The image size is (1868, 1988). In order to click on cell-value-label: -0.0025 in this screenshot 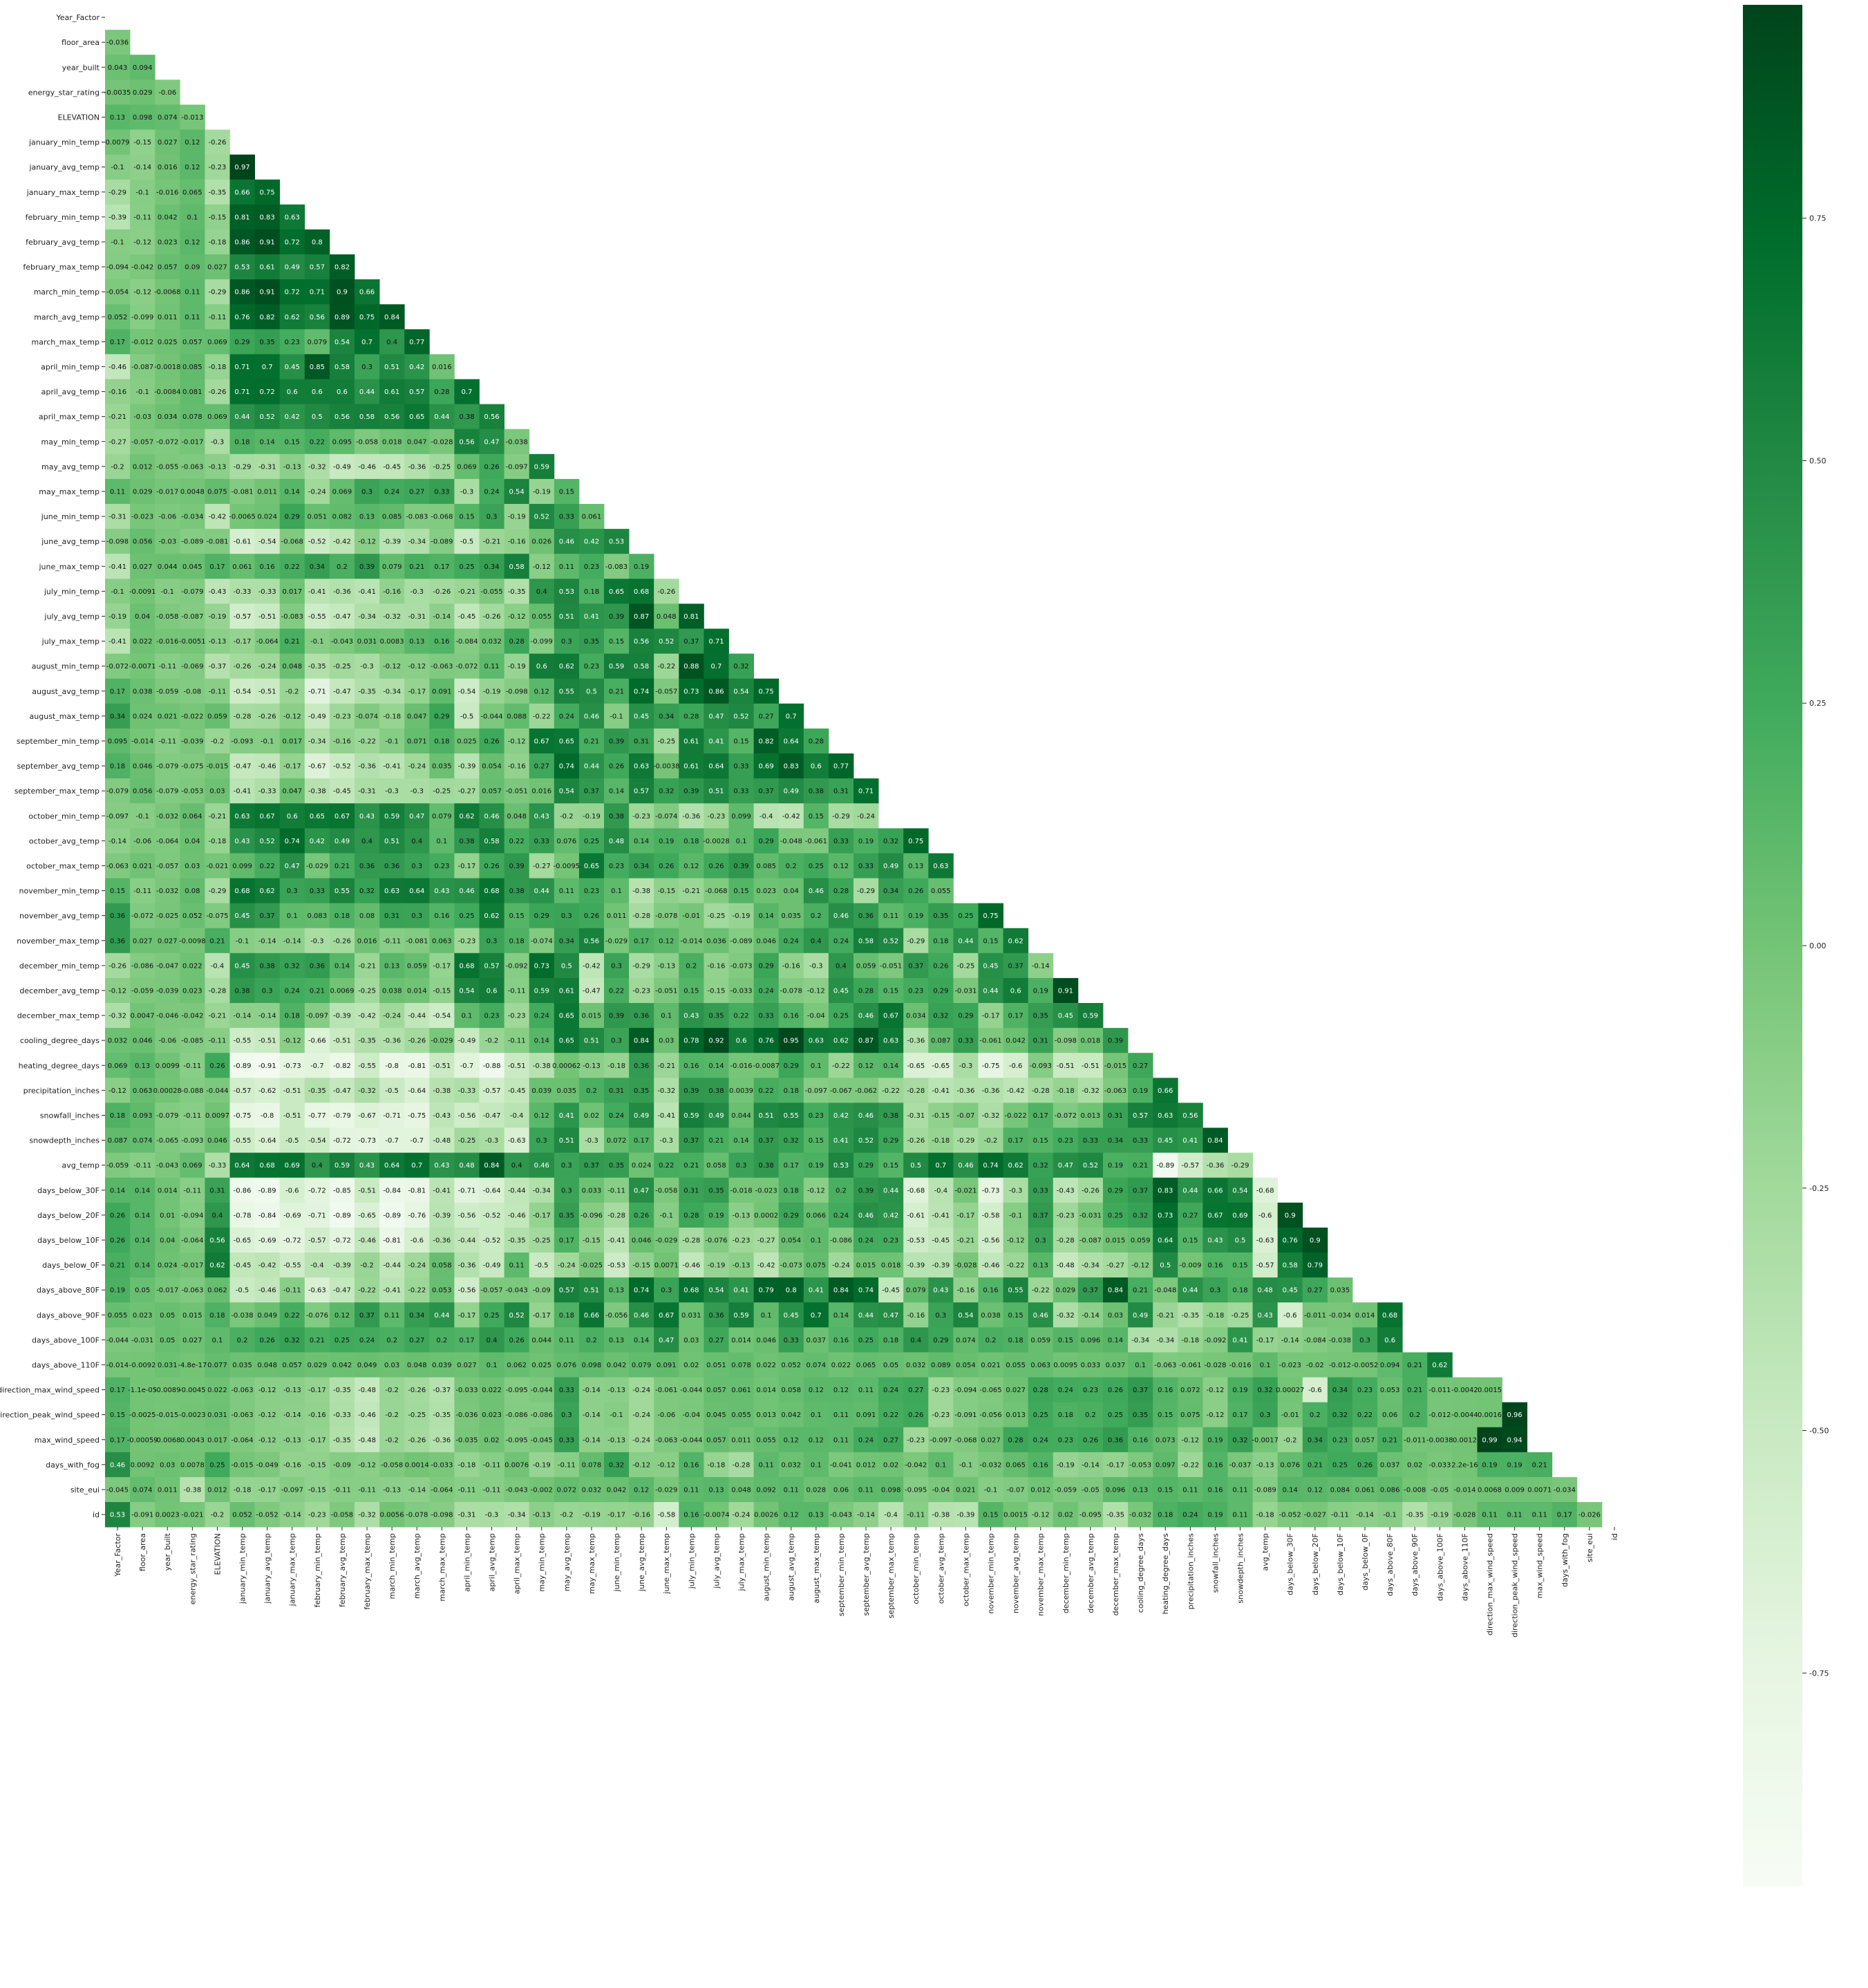, I will do `click(142, 1415)`.